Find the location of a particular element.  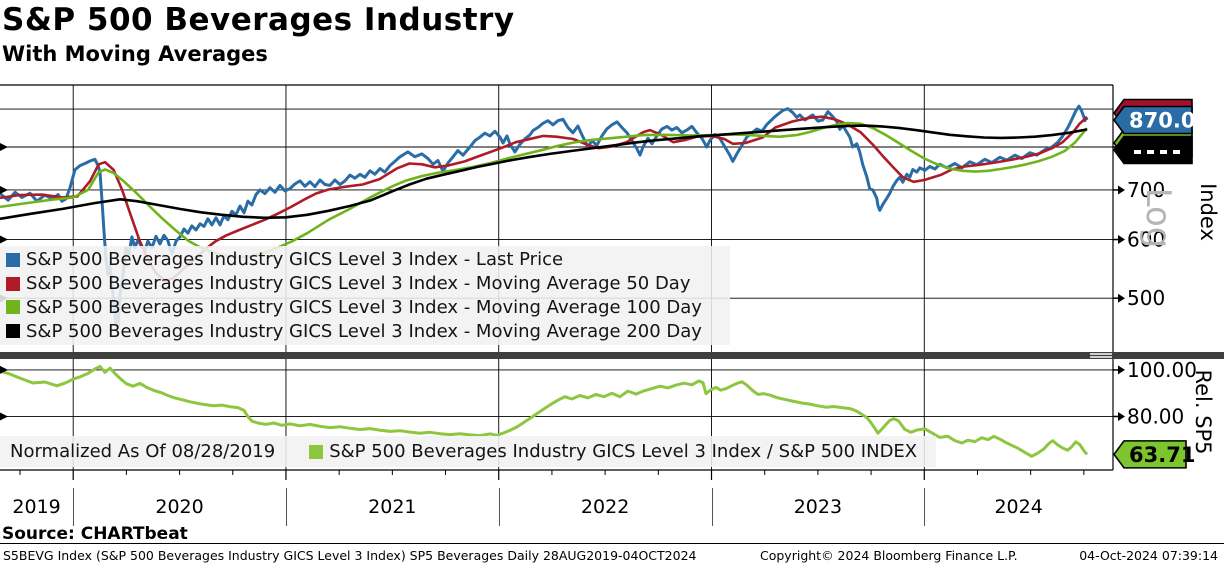

footer-copyright: Copyright© 2024 Bloomberg Finance L.P. is located at coordinates (889, 555).